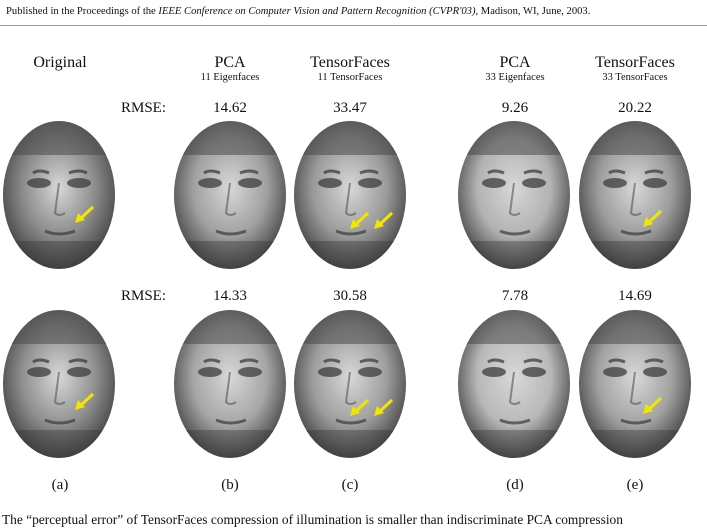 The width and height of the screenshot is (707, 531). What do you see at coordinates (350, 485) in the screenshot?
I see `panel-label-c: (c)` at bounding box center [350, 485].